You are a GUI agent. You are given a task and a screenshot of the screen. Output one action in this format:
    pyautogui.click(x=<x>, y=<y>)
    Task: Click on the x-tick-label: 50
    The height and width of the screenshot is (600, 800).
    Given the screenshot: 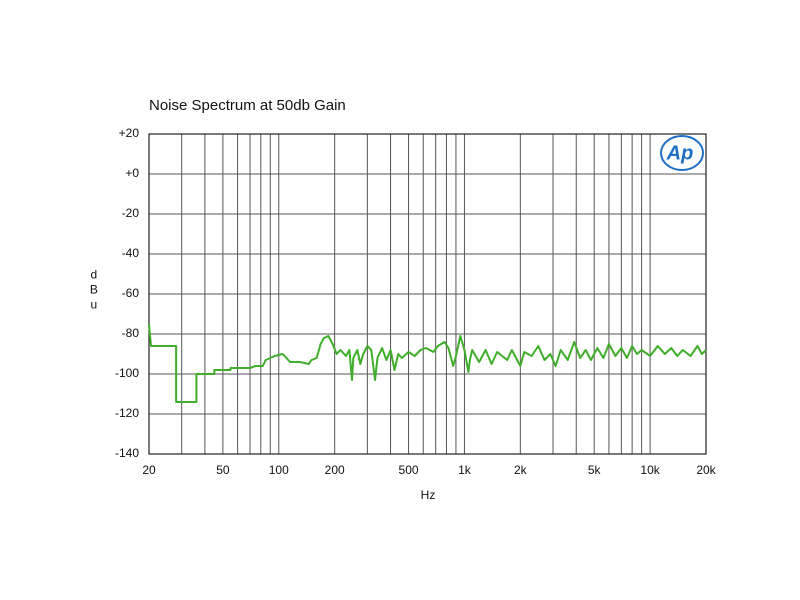 What is the action you would take?
    pyautogui.click(x=223, y=470)
    